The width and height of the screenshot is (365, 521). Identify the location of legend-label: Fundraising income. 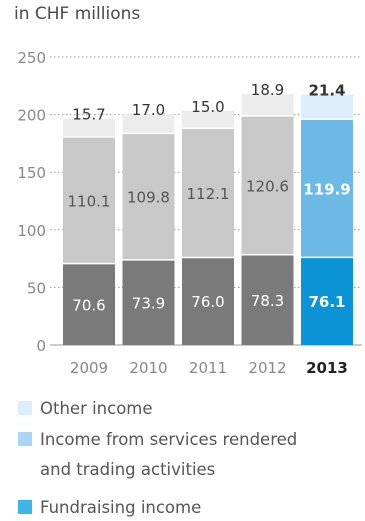
(121, 507).